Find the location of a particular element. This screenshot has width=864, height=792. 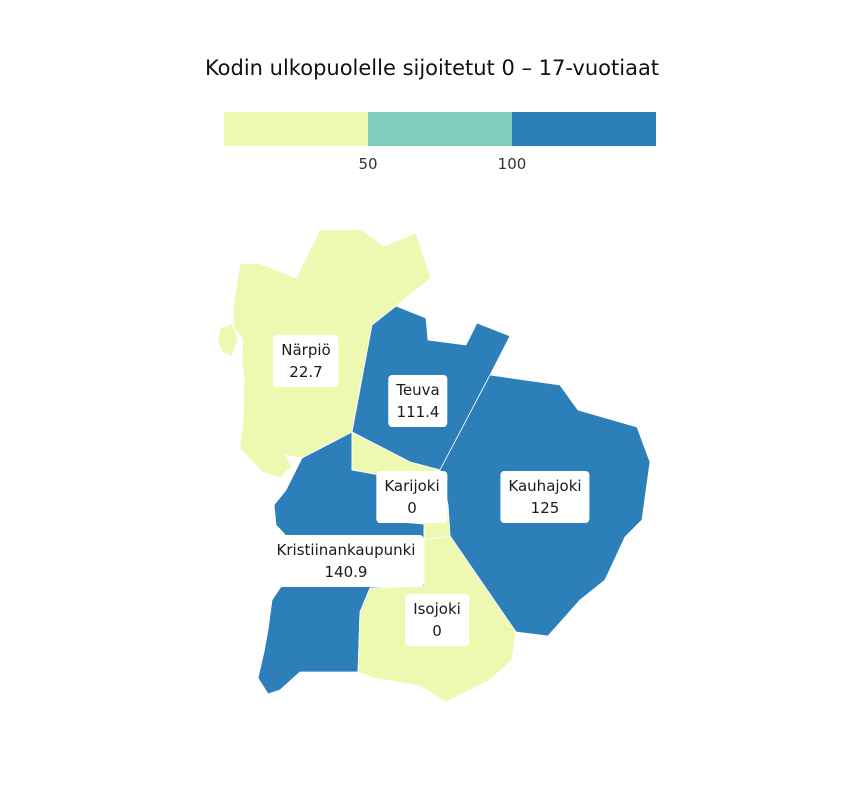

label-name: Teuva is located at coordinates (418, 390).